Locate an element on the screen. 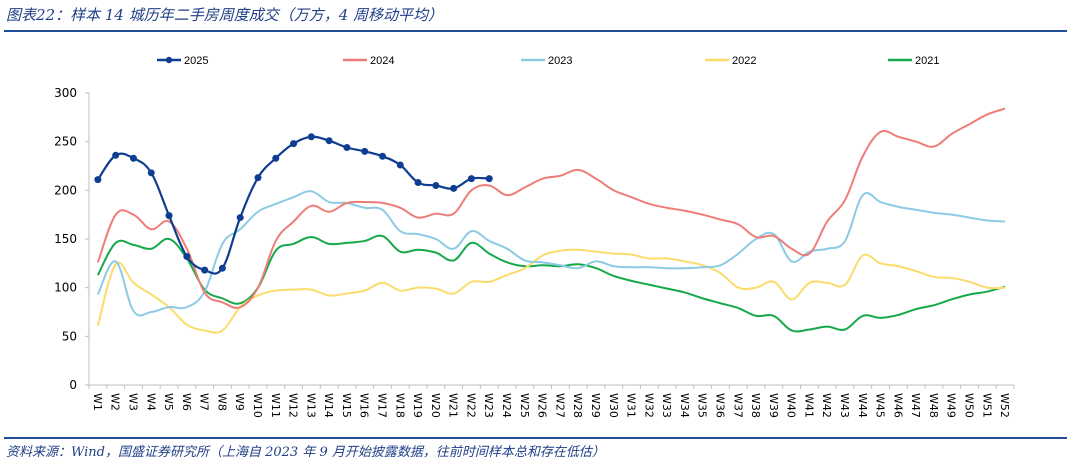  x-tick-label: W24 is located at coordinates (506, 405).